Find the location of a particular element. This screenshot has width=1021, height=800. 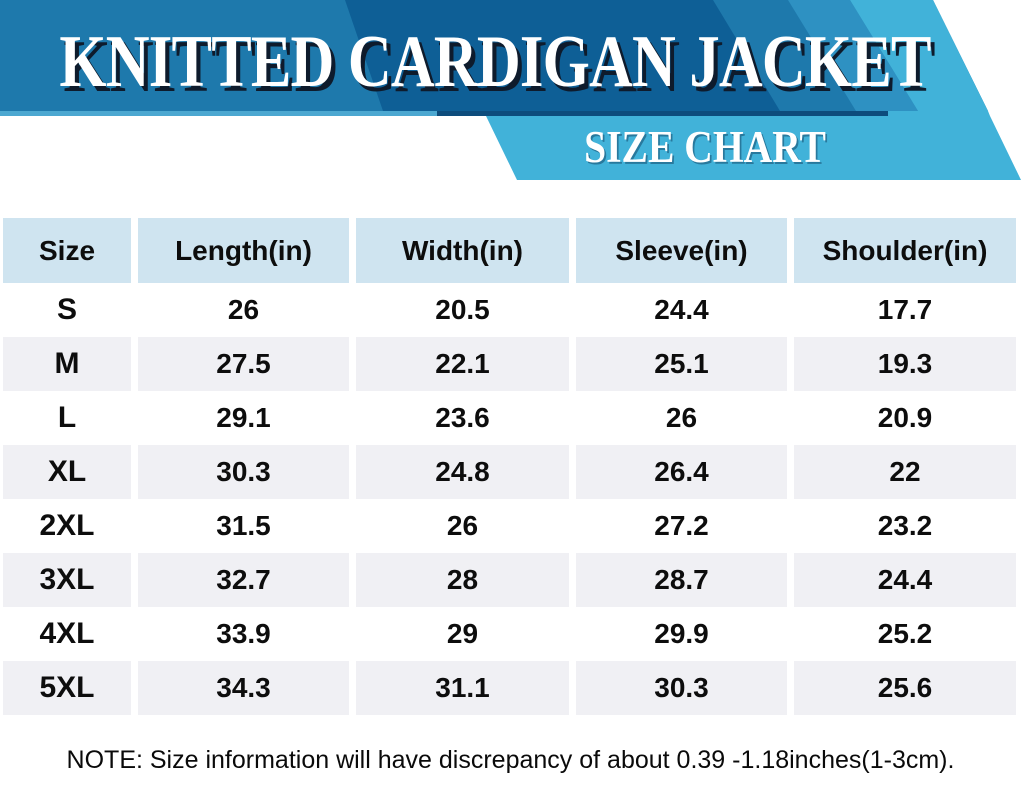

column-header-length-in: Length(in) is located at coordinates (243, 250).